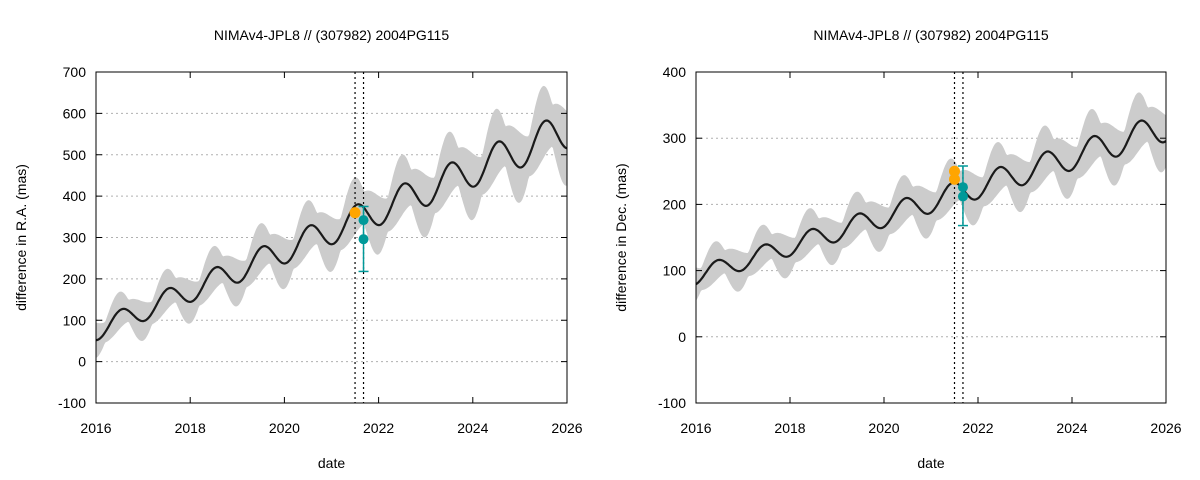 The height and width of the screenshot is (480, 1200). I want to click on model-line, so click(931, 202).